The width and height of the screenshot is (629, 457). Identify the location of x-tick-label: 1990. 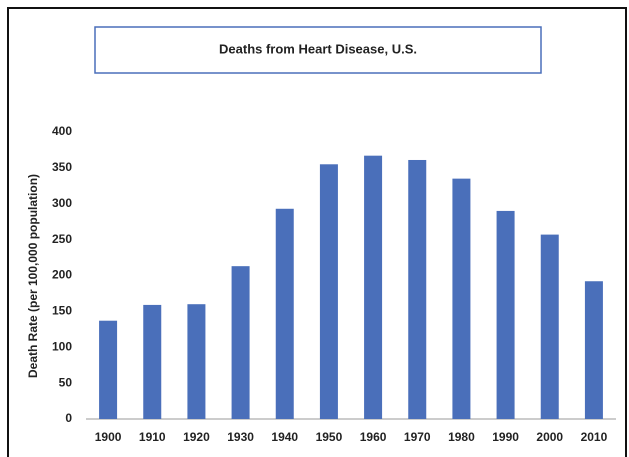
(505, 437).